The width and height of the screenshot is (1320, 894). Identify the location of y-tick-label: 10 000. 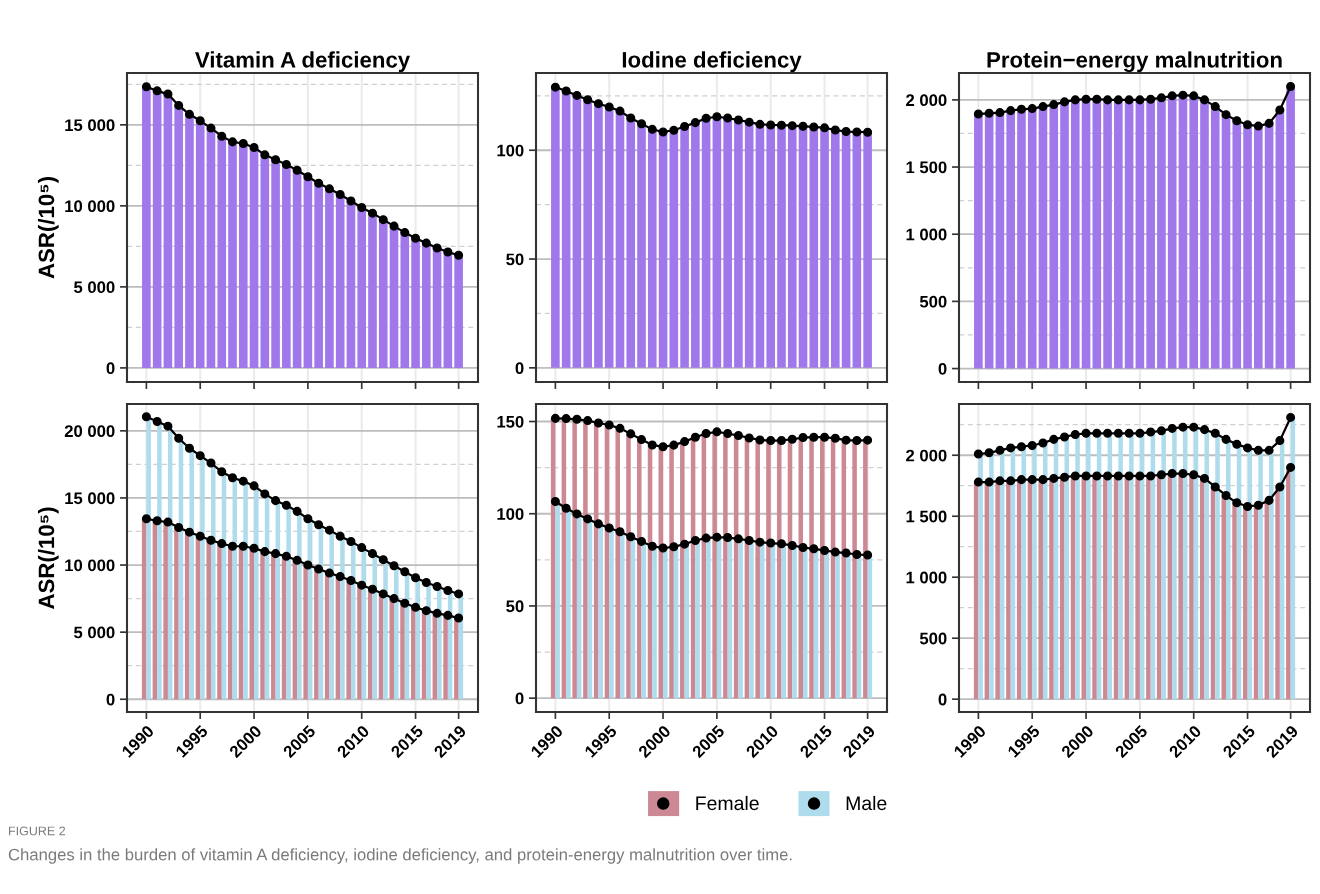
(90, 206).